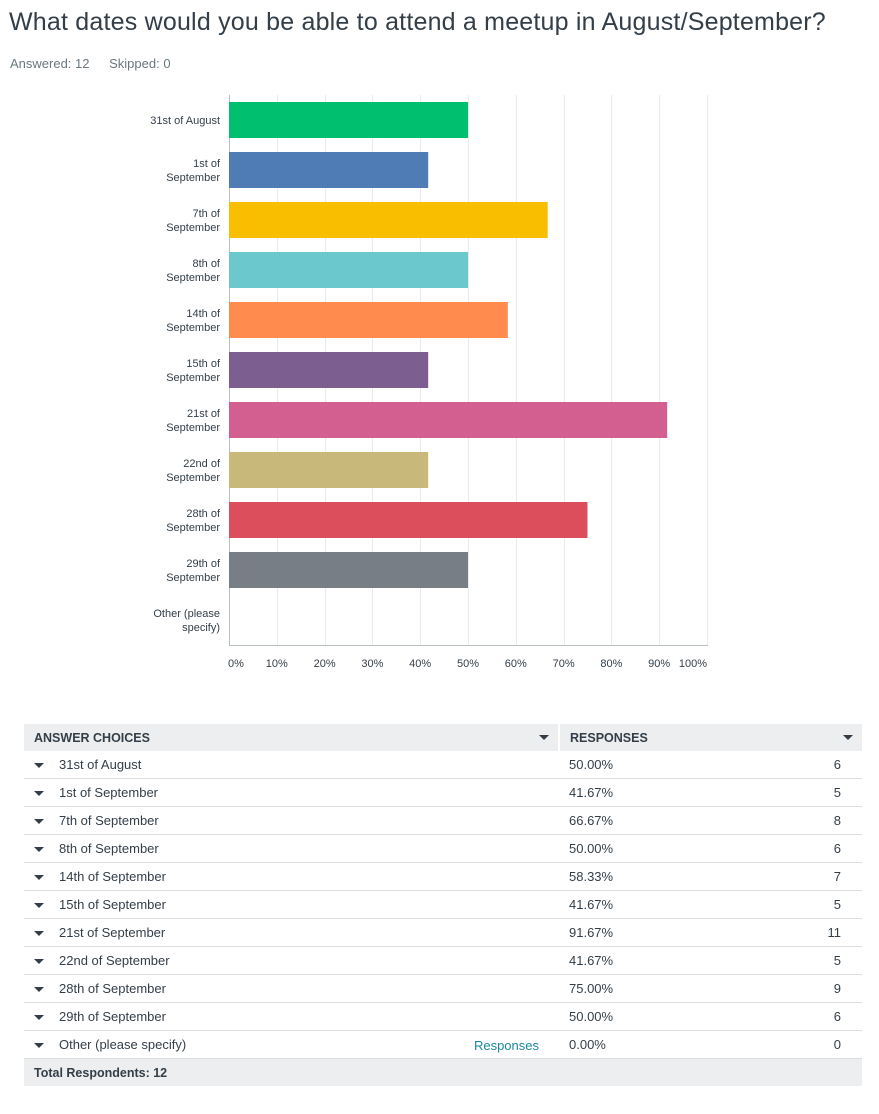  I want to click on response-percent: 91.67%, so click(654, 932).